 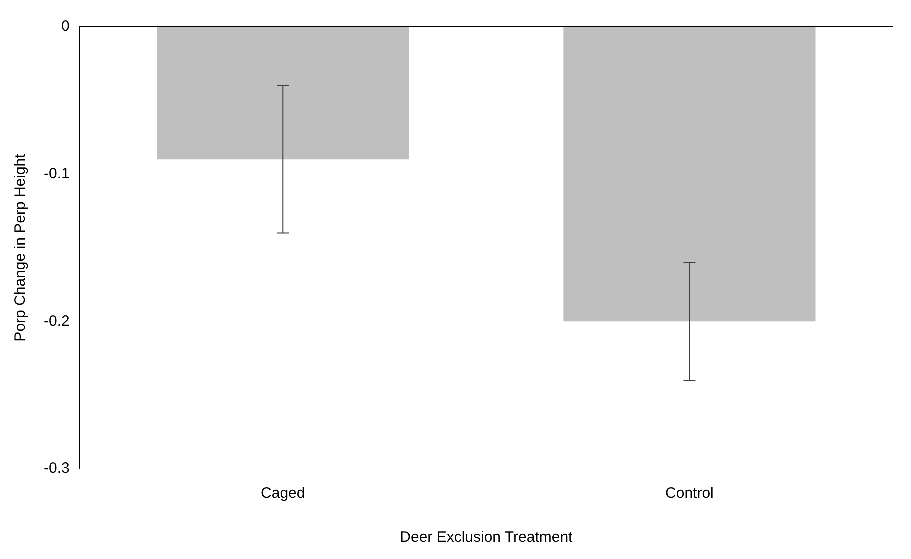 I want to click on y-tick-label: -0.1, so click(x=57, y=173).